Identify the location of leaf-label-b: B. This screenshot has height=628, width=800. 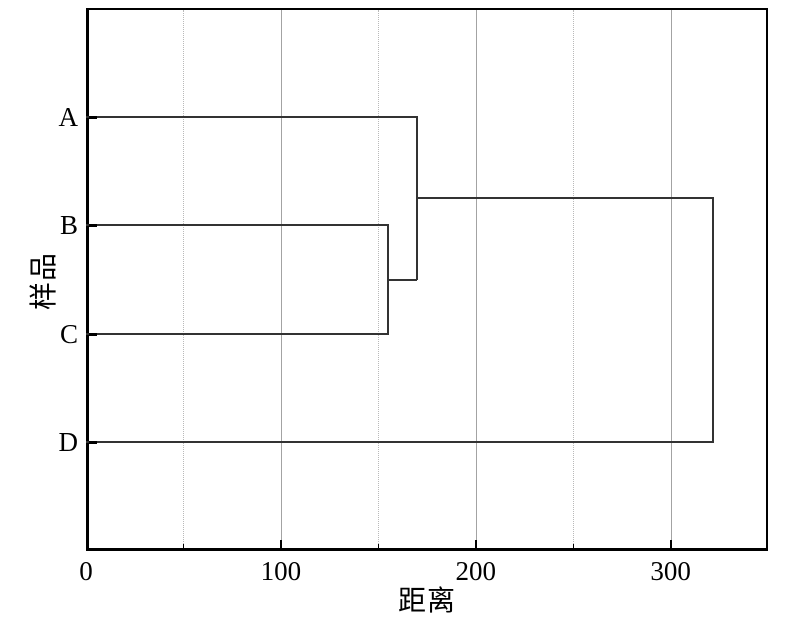
(68, 225).